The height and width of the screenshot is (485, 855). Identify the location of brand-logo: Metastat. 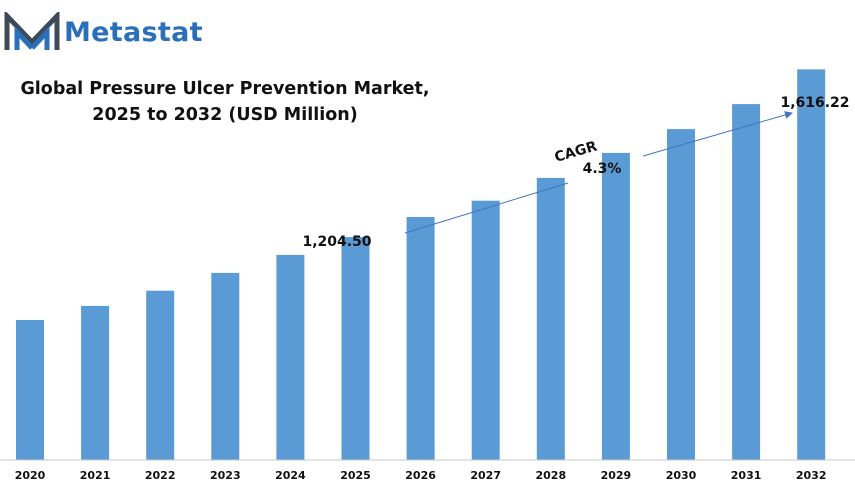
(103, 32).